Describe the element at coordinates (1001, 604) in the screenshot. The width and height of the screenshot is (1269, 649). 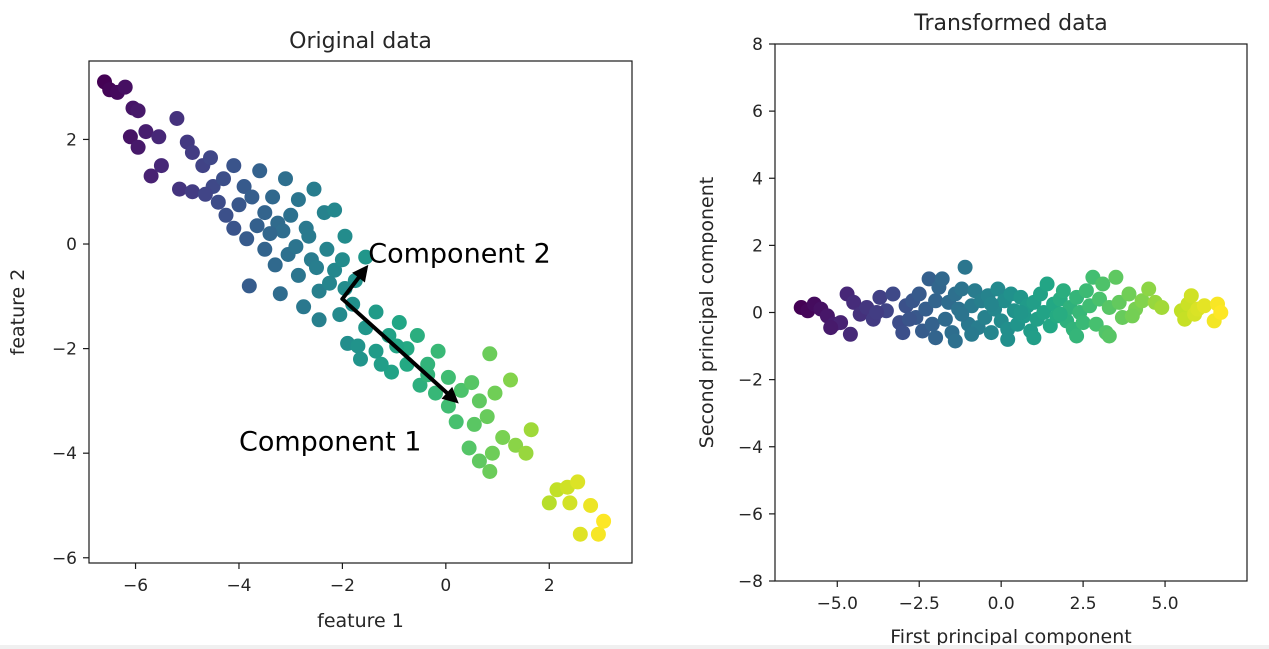
I see `x-tick-label: 0.0` at that location.